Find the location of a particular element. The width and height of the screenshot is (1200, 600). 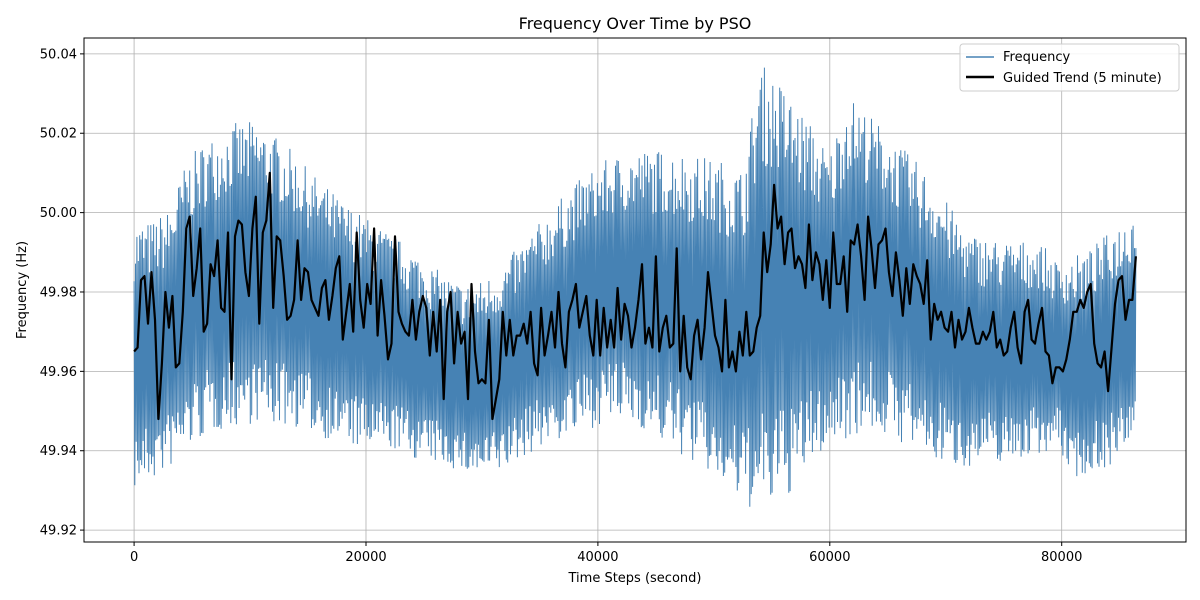

legend: Frequency Guided Trend (5 minute) is located at coordinates (1069, 67).